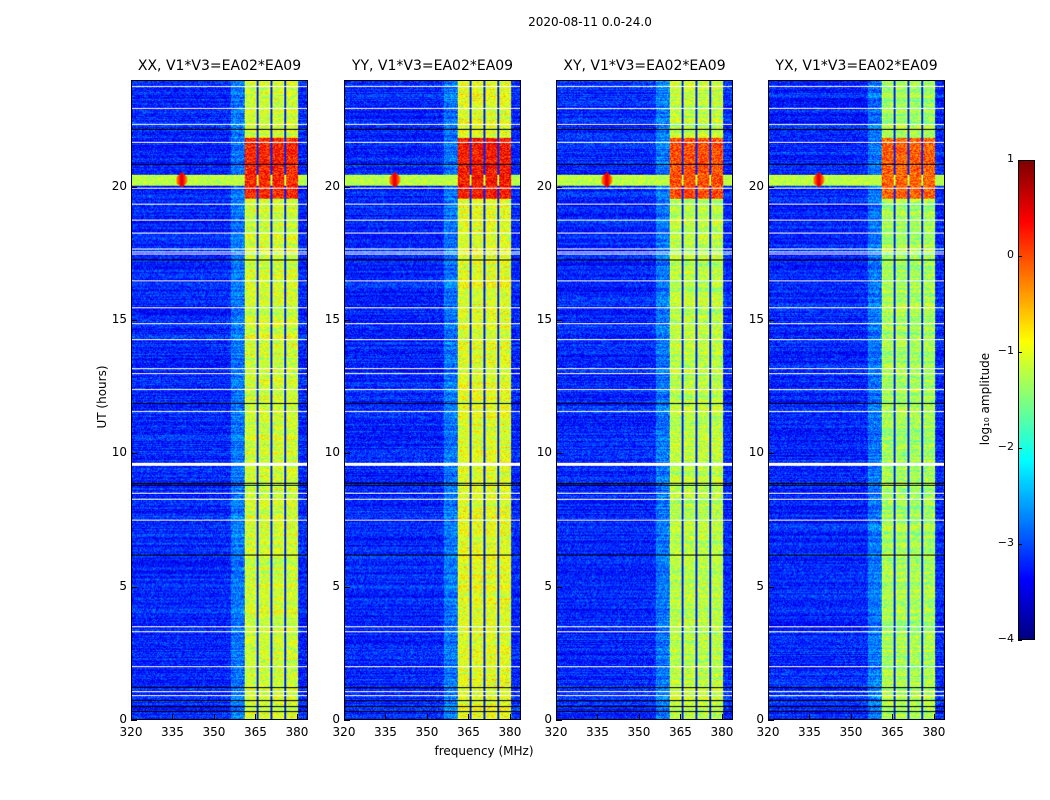  I want to click on panel-yy: YY, V1*V3=EA02*EA09, so click(432, 389).